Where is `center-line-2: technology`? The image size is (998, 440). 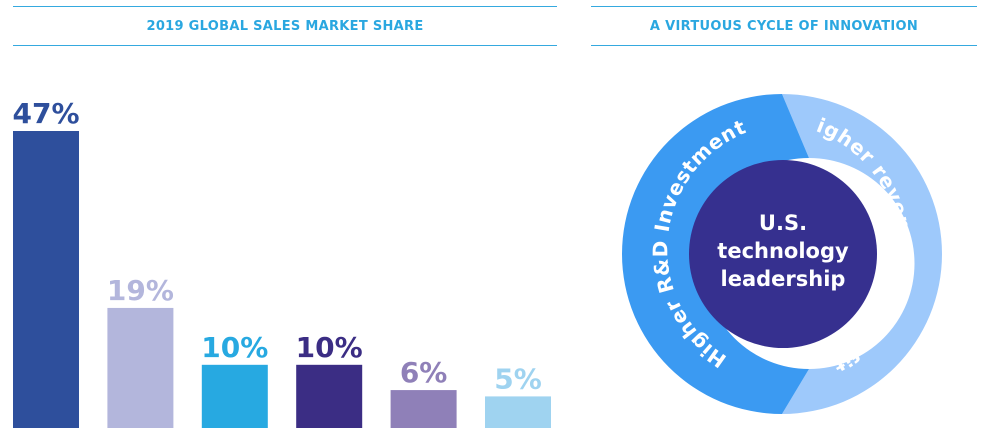 center-line-2: technology is located at coordinates (783, 251).